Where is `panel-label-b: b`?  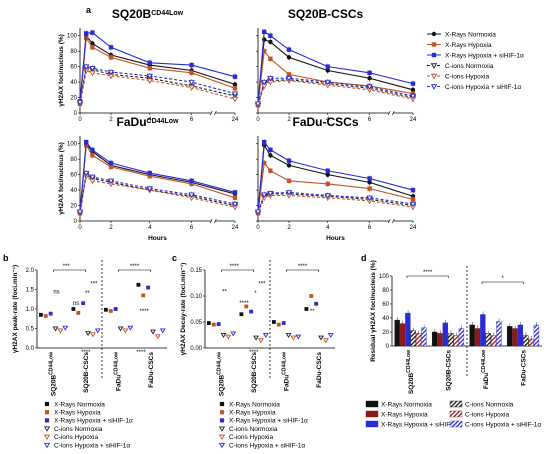
panel-label-b: b is located at coordinates (6, 258).